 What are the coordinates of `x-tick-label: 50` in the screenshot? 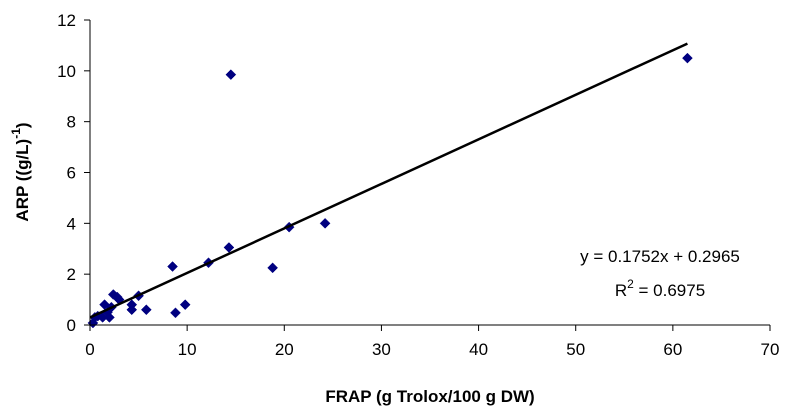 It's located at (575, 349).